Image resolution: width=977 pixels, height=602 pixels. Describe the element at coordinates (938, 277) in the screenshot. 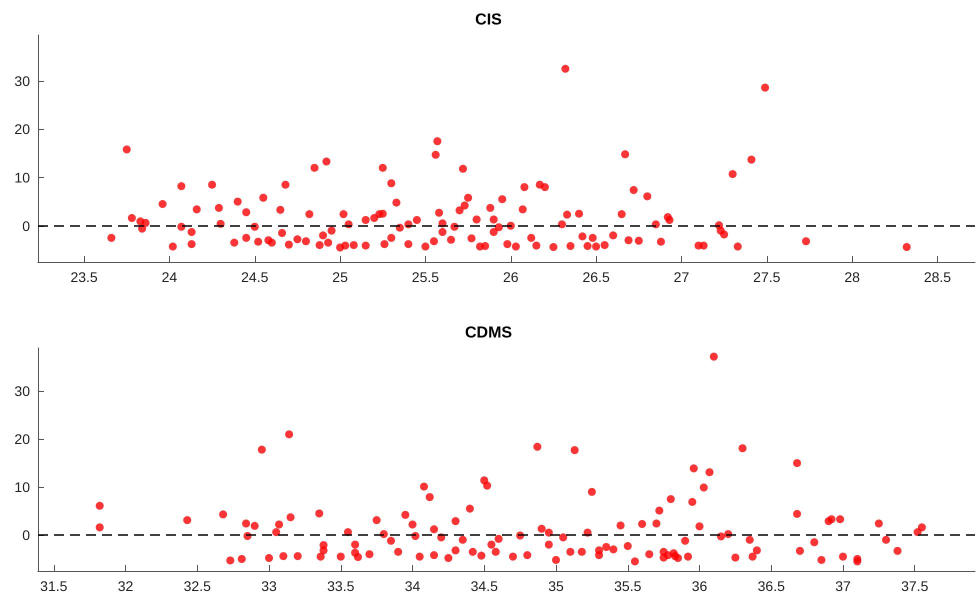

I see `x-tick-label: 28.5` at that location.